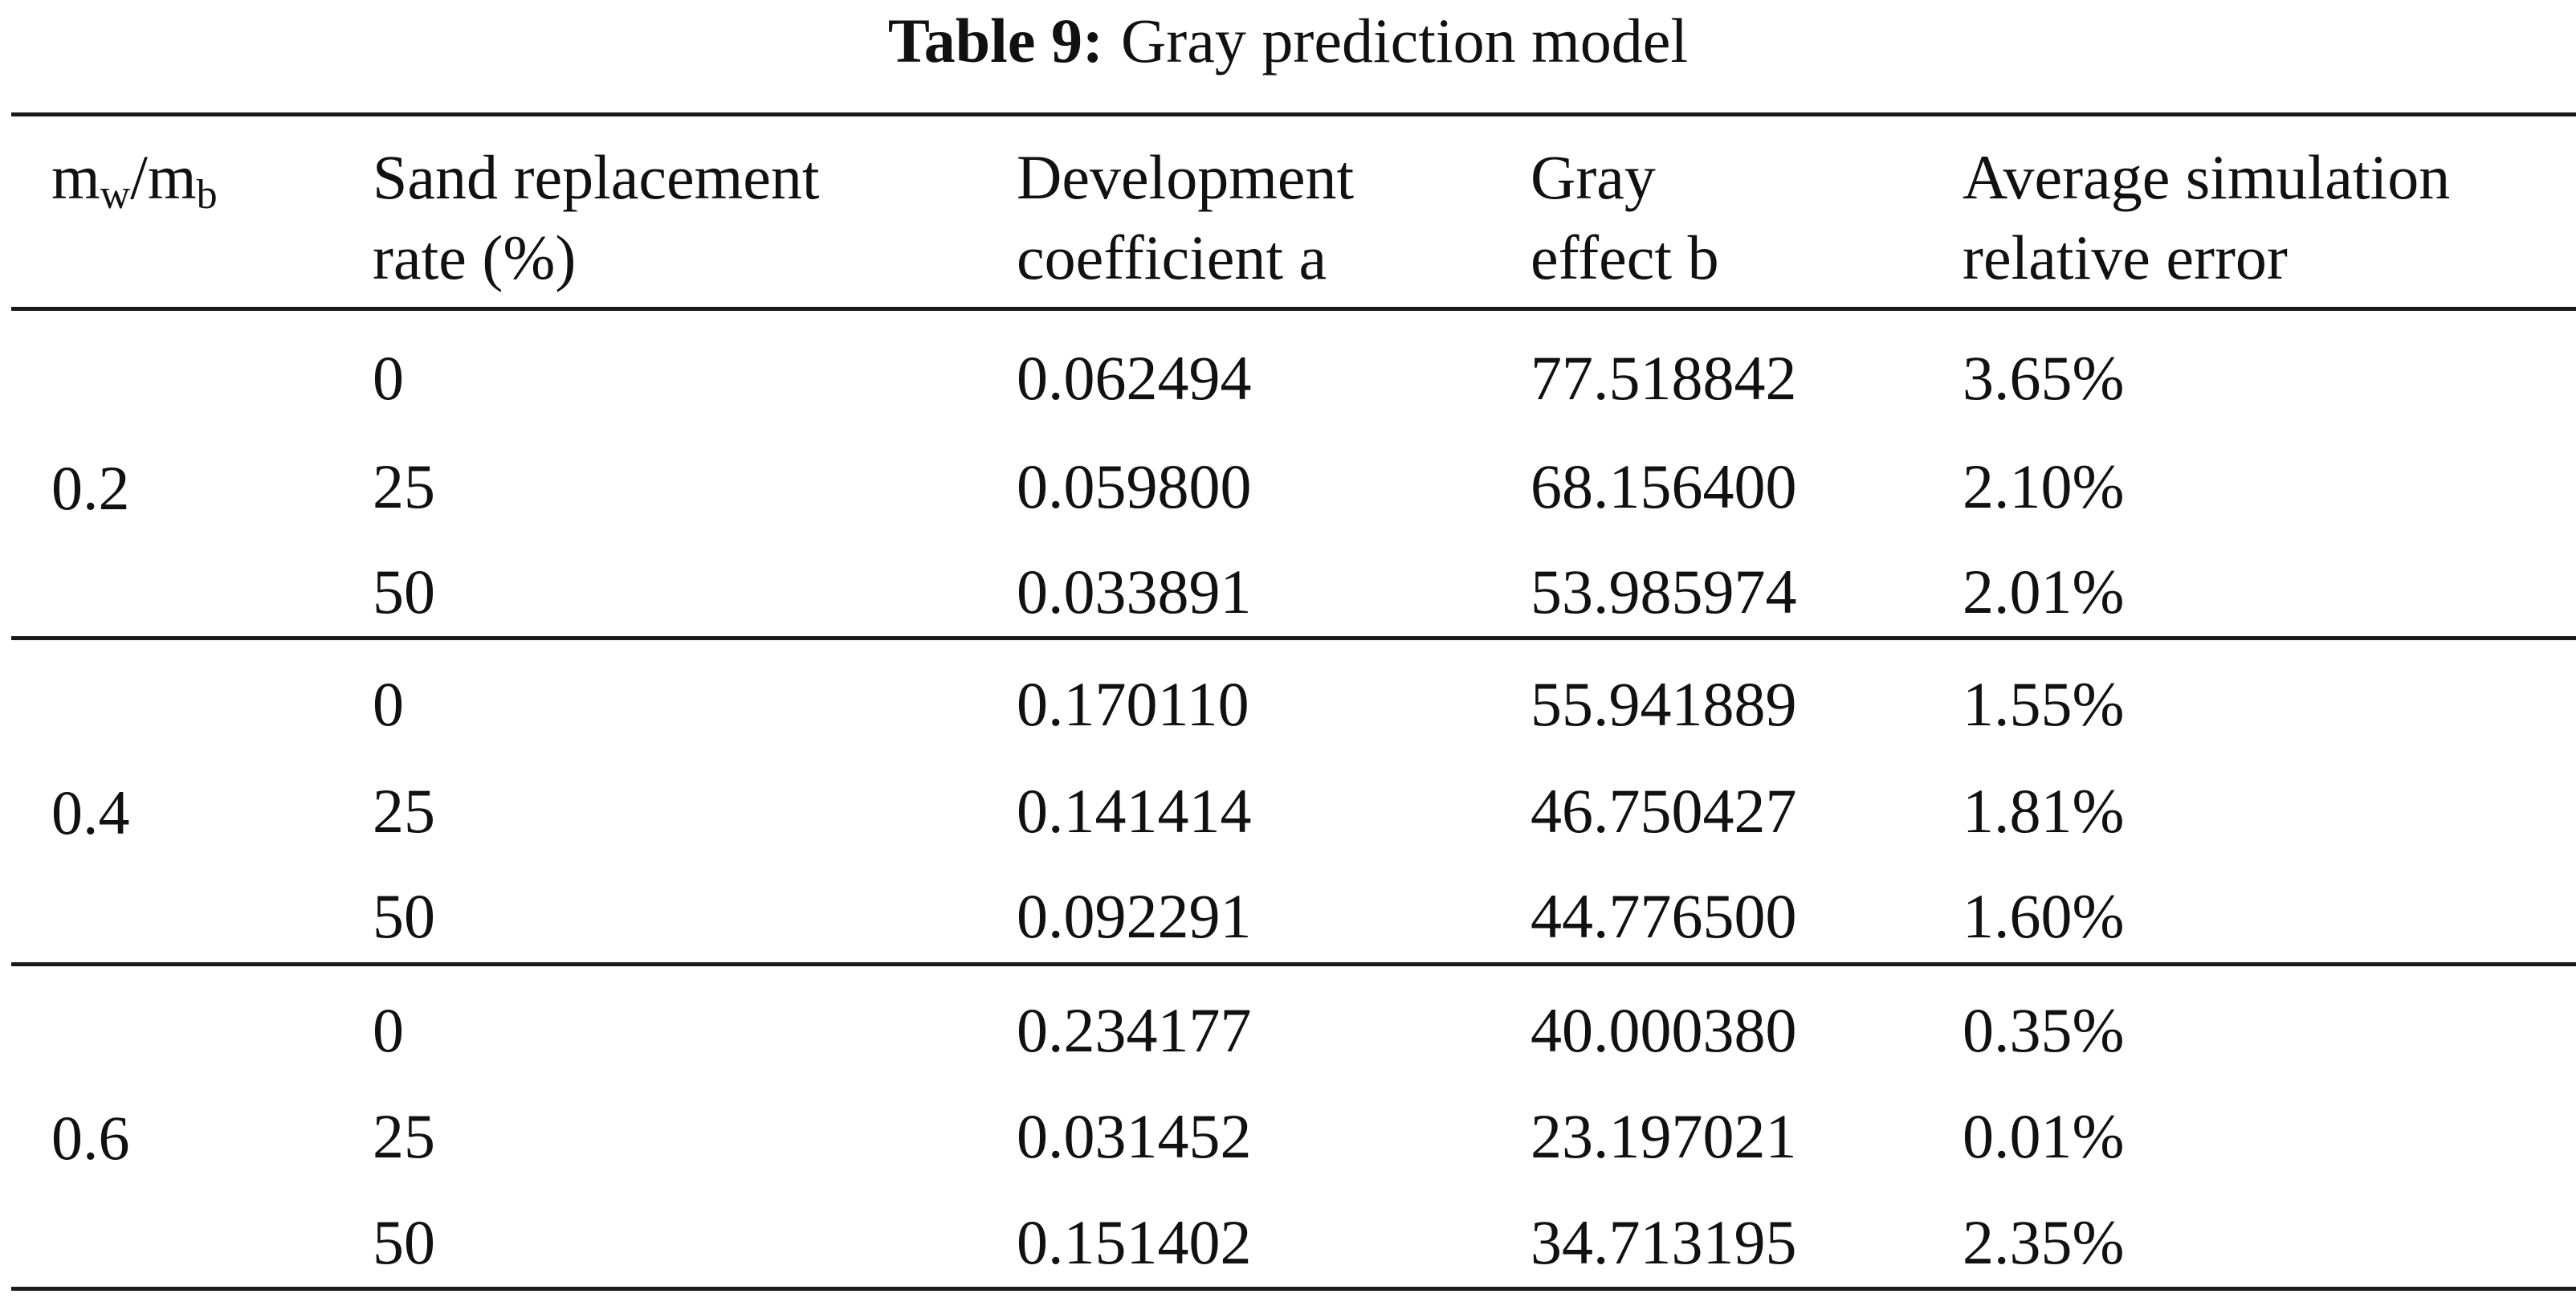 Image resolution: width=2576 pixels, height=1298 pixels. I want to click on table-bottom-rule, so click(1293, 1289).